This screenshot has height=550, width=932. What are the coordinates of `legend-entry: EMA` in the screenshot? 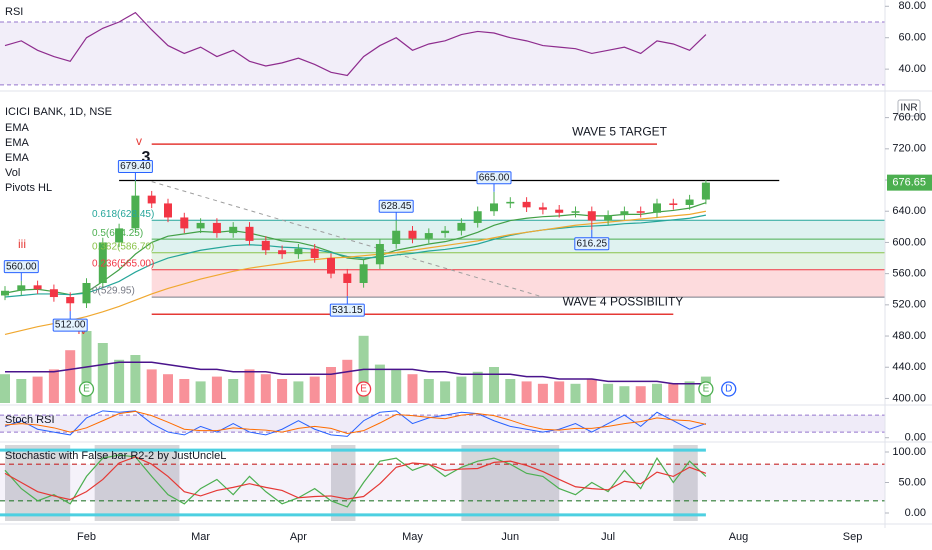 It's located at (17, 158).